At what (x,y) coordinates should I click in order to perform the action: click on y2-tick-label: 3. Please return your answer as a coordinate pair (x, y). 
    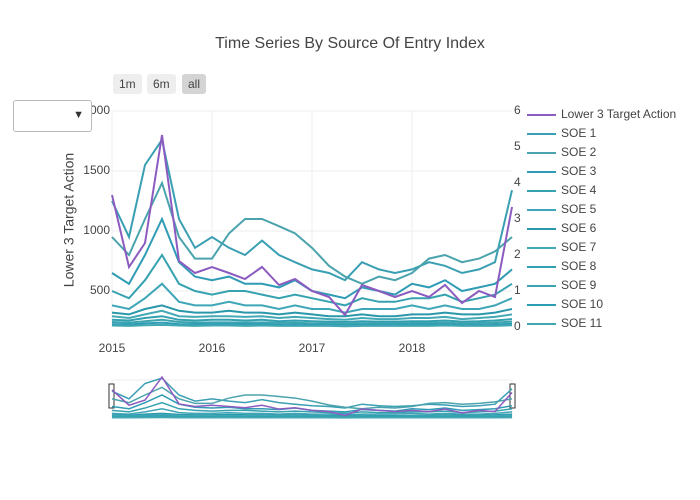
    Looking at the image, I should click on (517, 218).